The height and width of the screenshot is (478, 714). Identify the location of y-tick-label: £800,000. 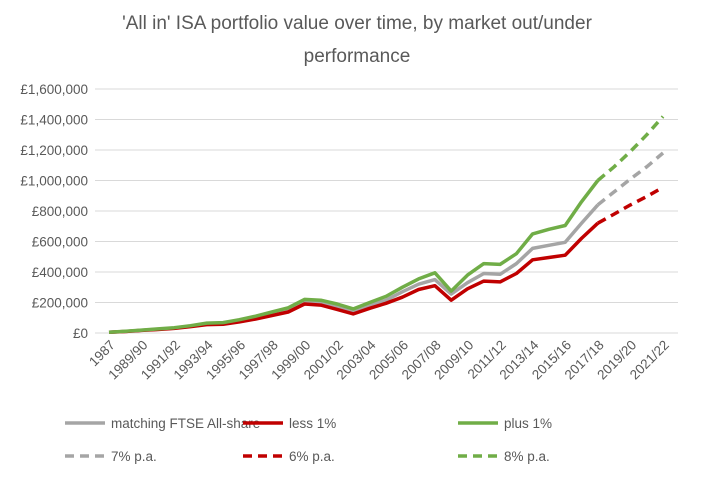
(60, 211).